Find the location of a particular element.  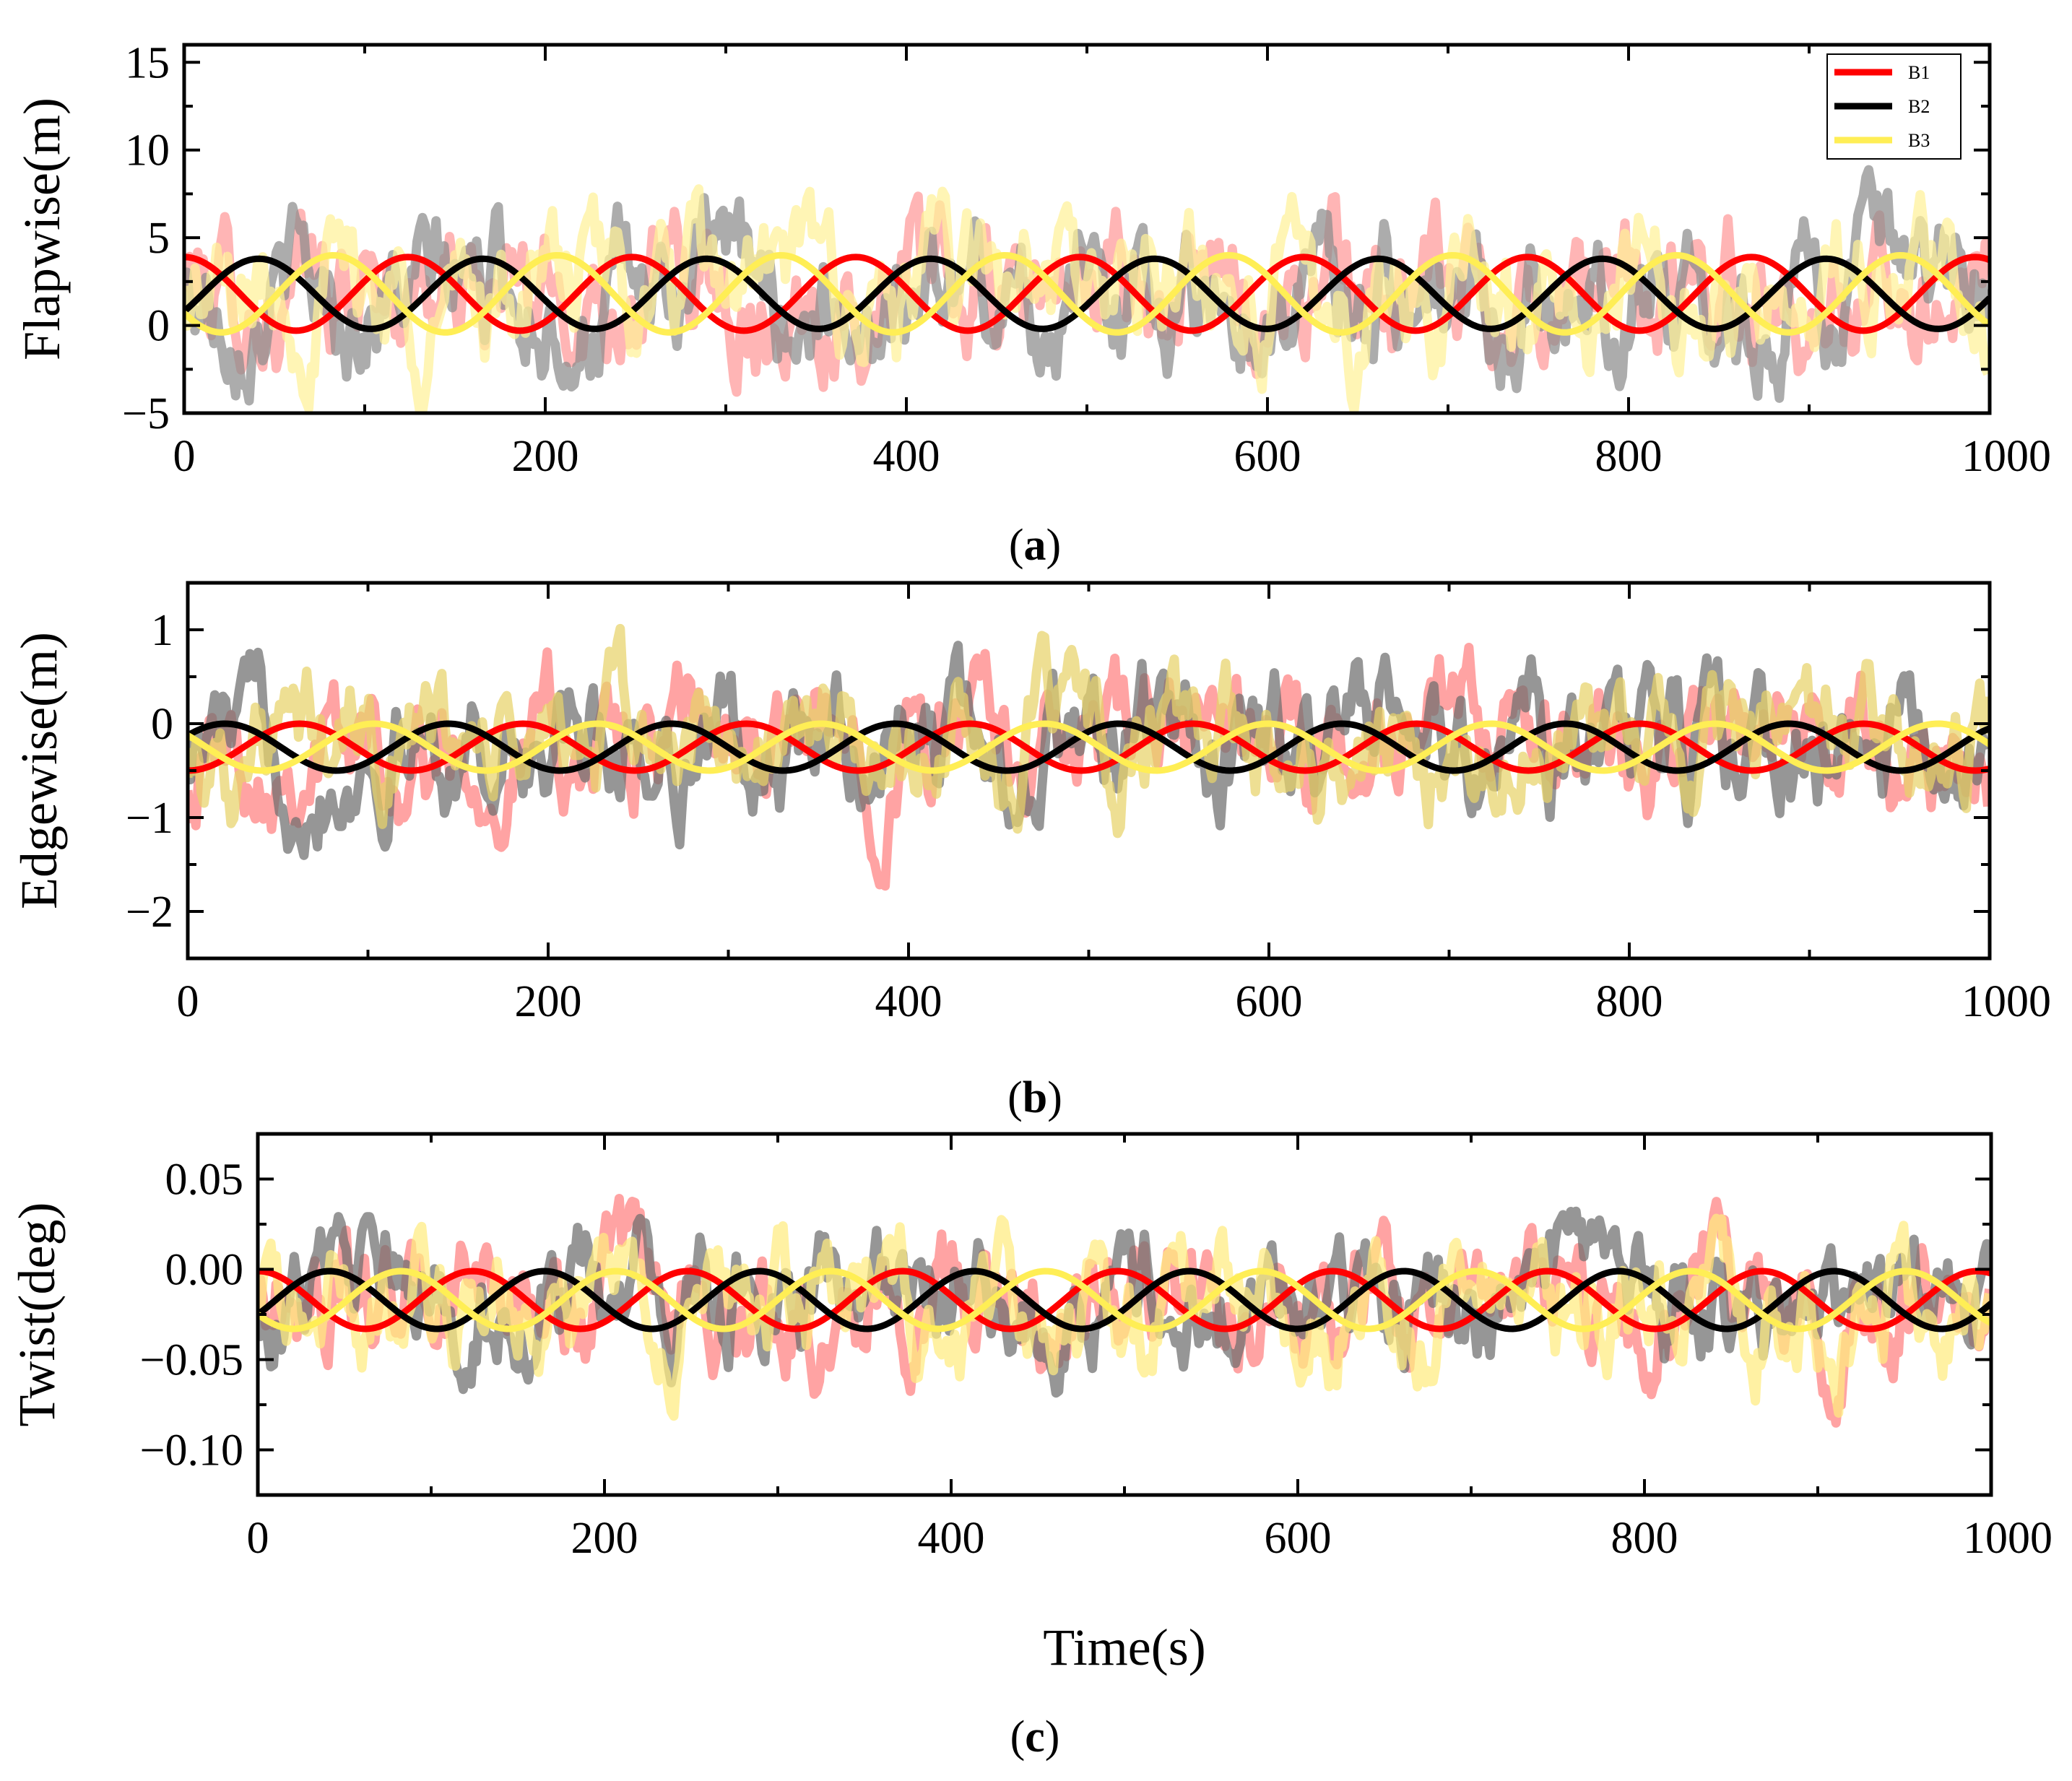

panel-c-caption-letter: c is located at coordinates (1035, 1737).